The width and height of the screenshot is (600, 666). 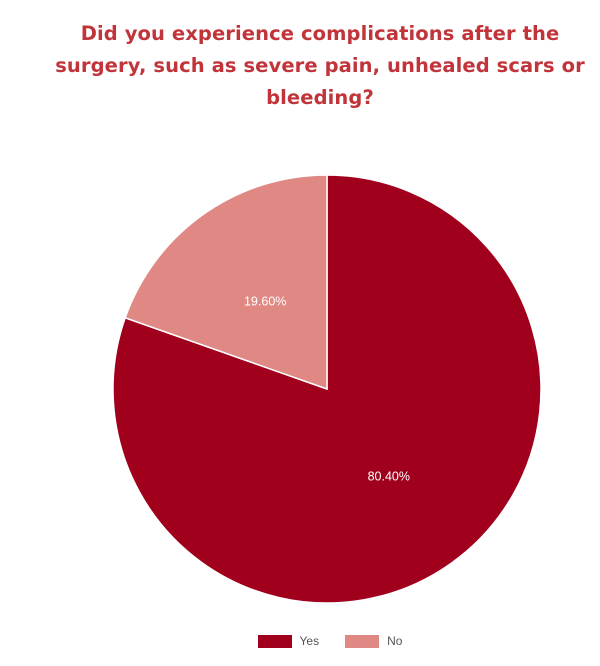 What do you see at coordinates (309, 641) in the screenshot?
I see `legend-label-yes: Yes` at bounding box center [309, 641].